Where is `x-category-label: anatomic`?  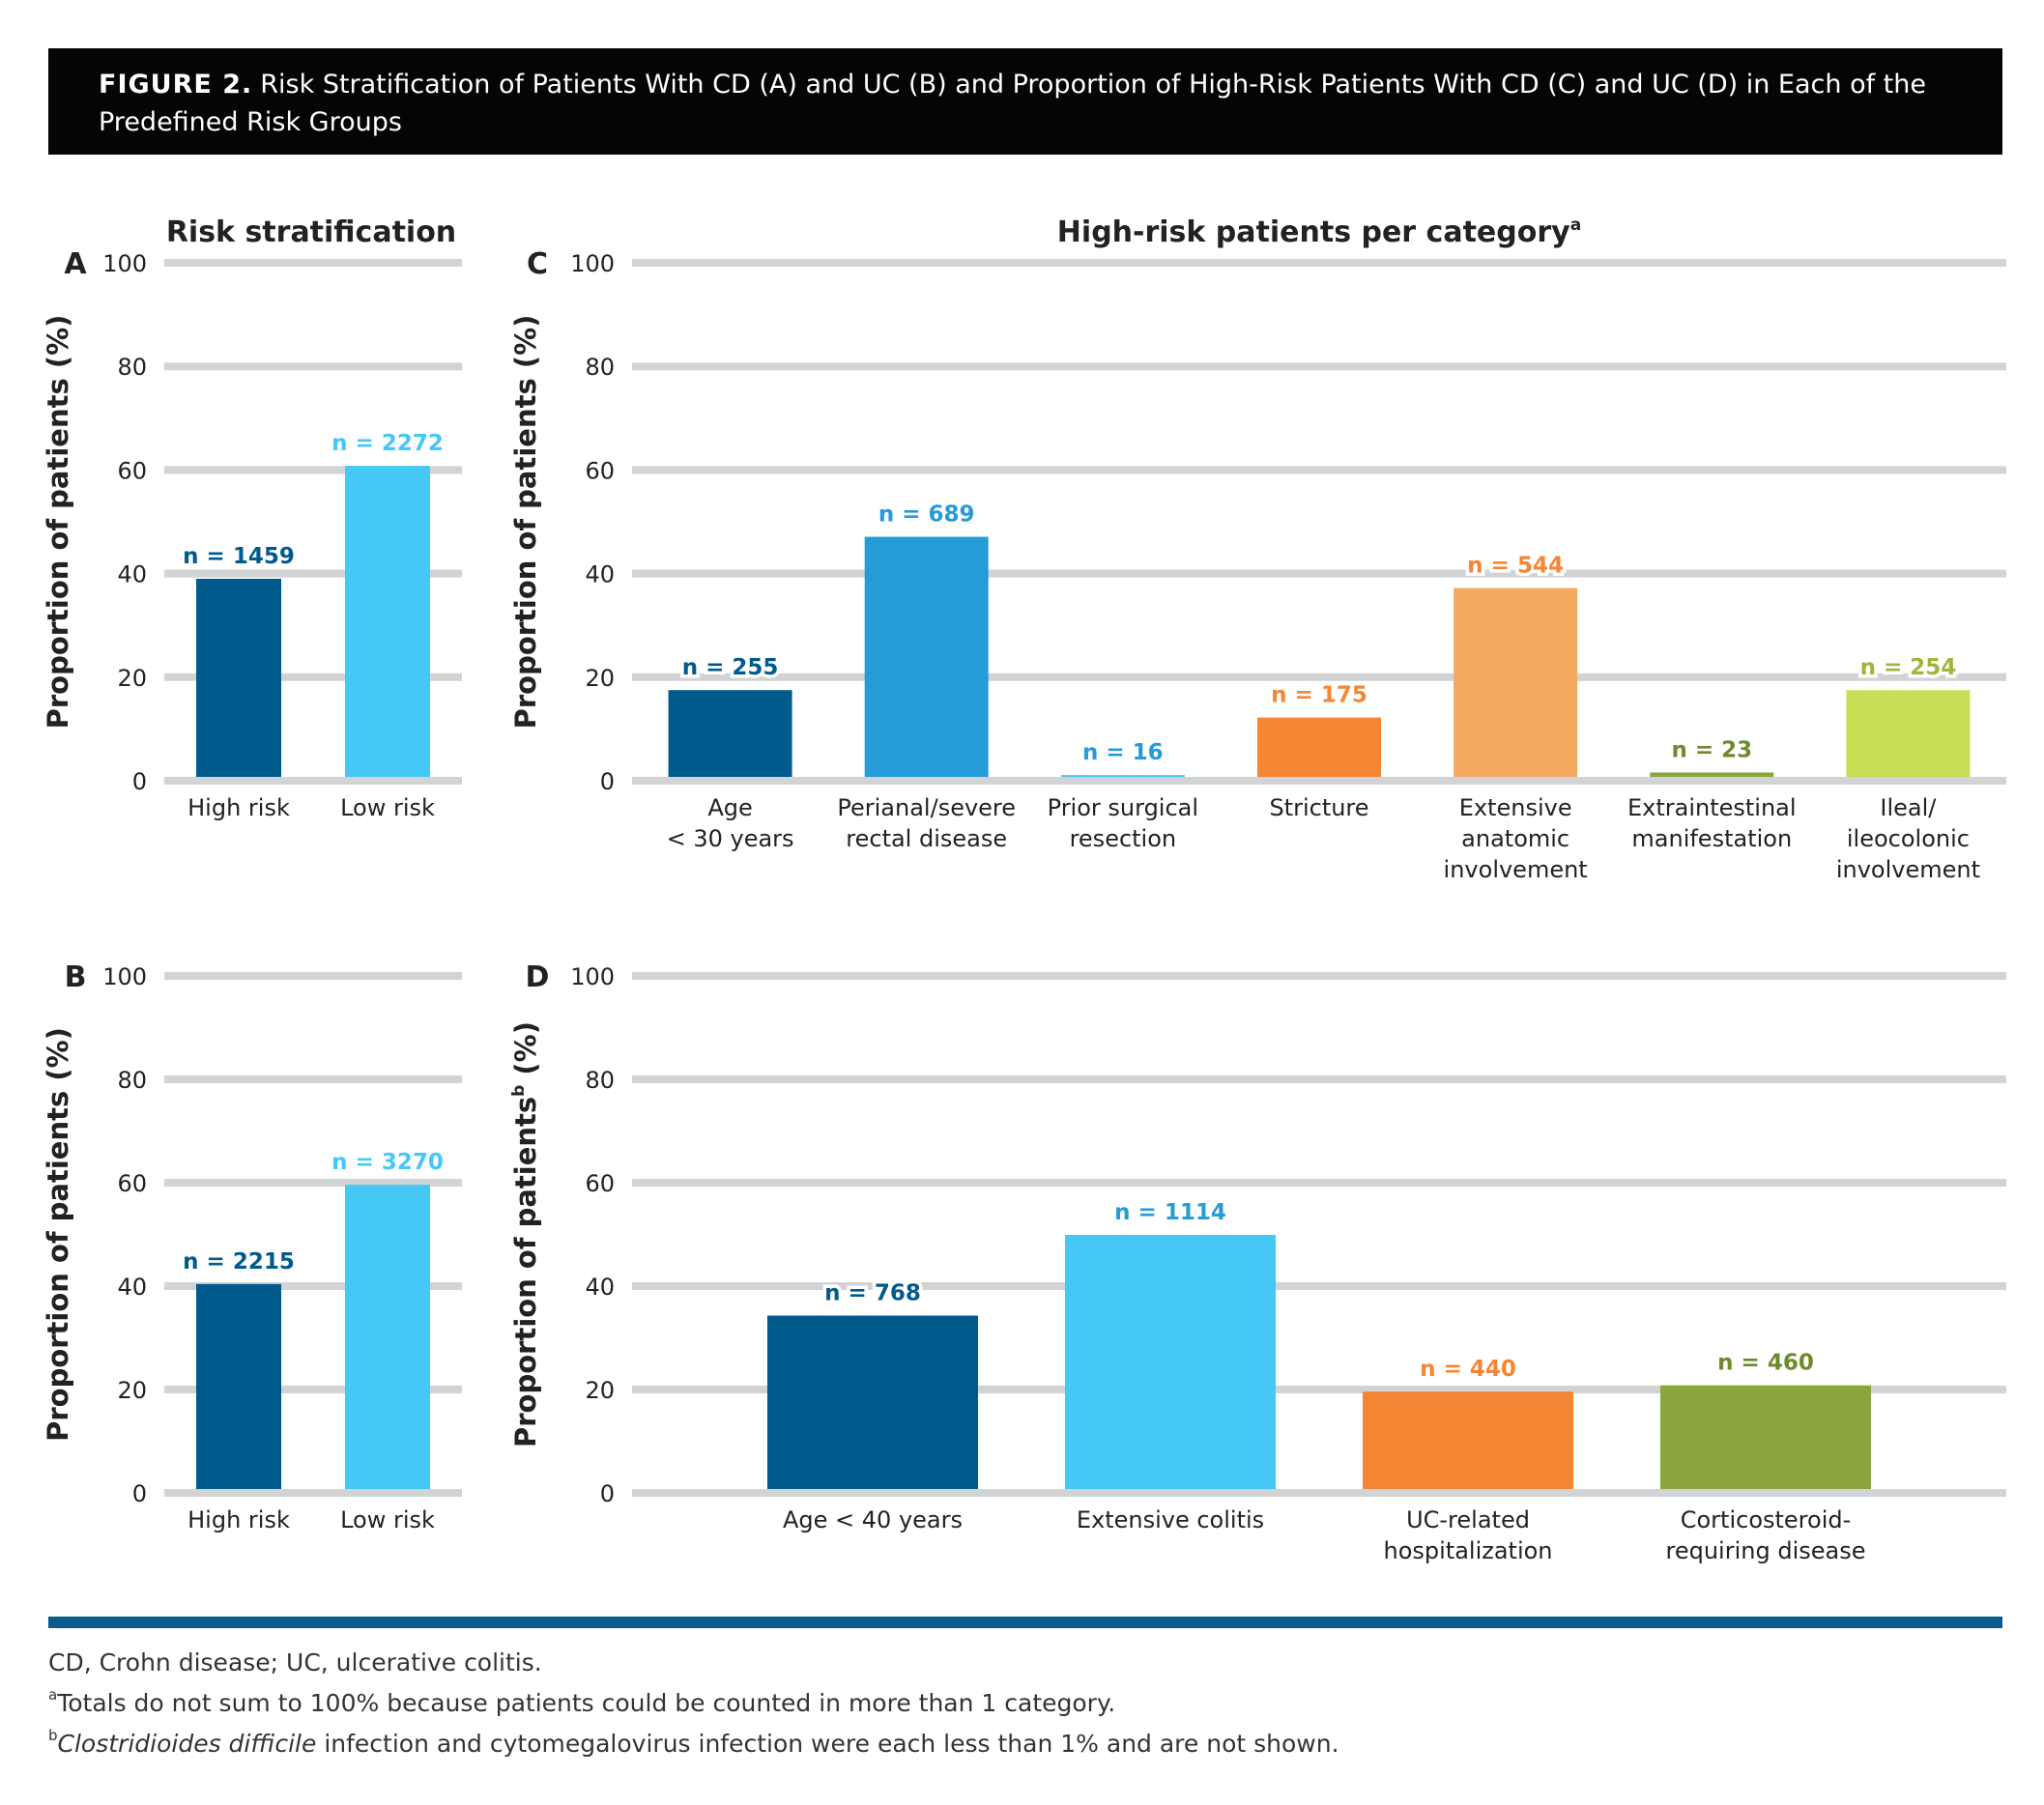 x-category-label: anatomic is located at coordinates (1515, 838).